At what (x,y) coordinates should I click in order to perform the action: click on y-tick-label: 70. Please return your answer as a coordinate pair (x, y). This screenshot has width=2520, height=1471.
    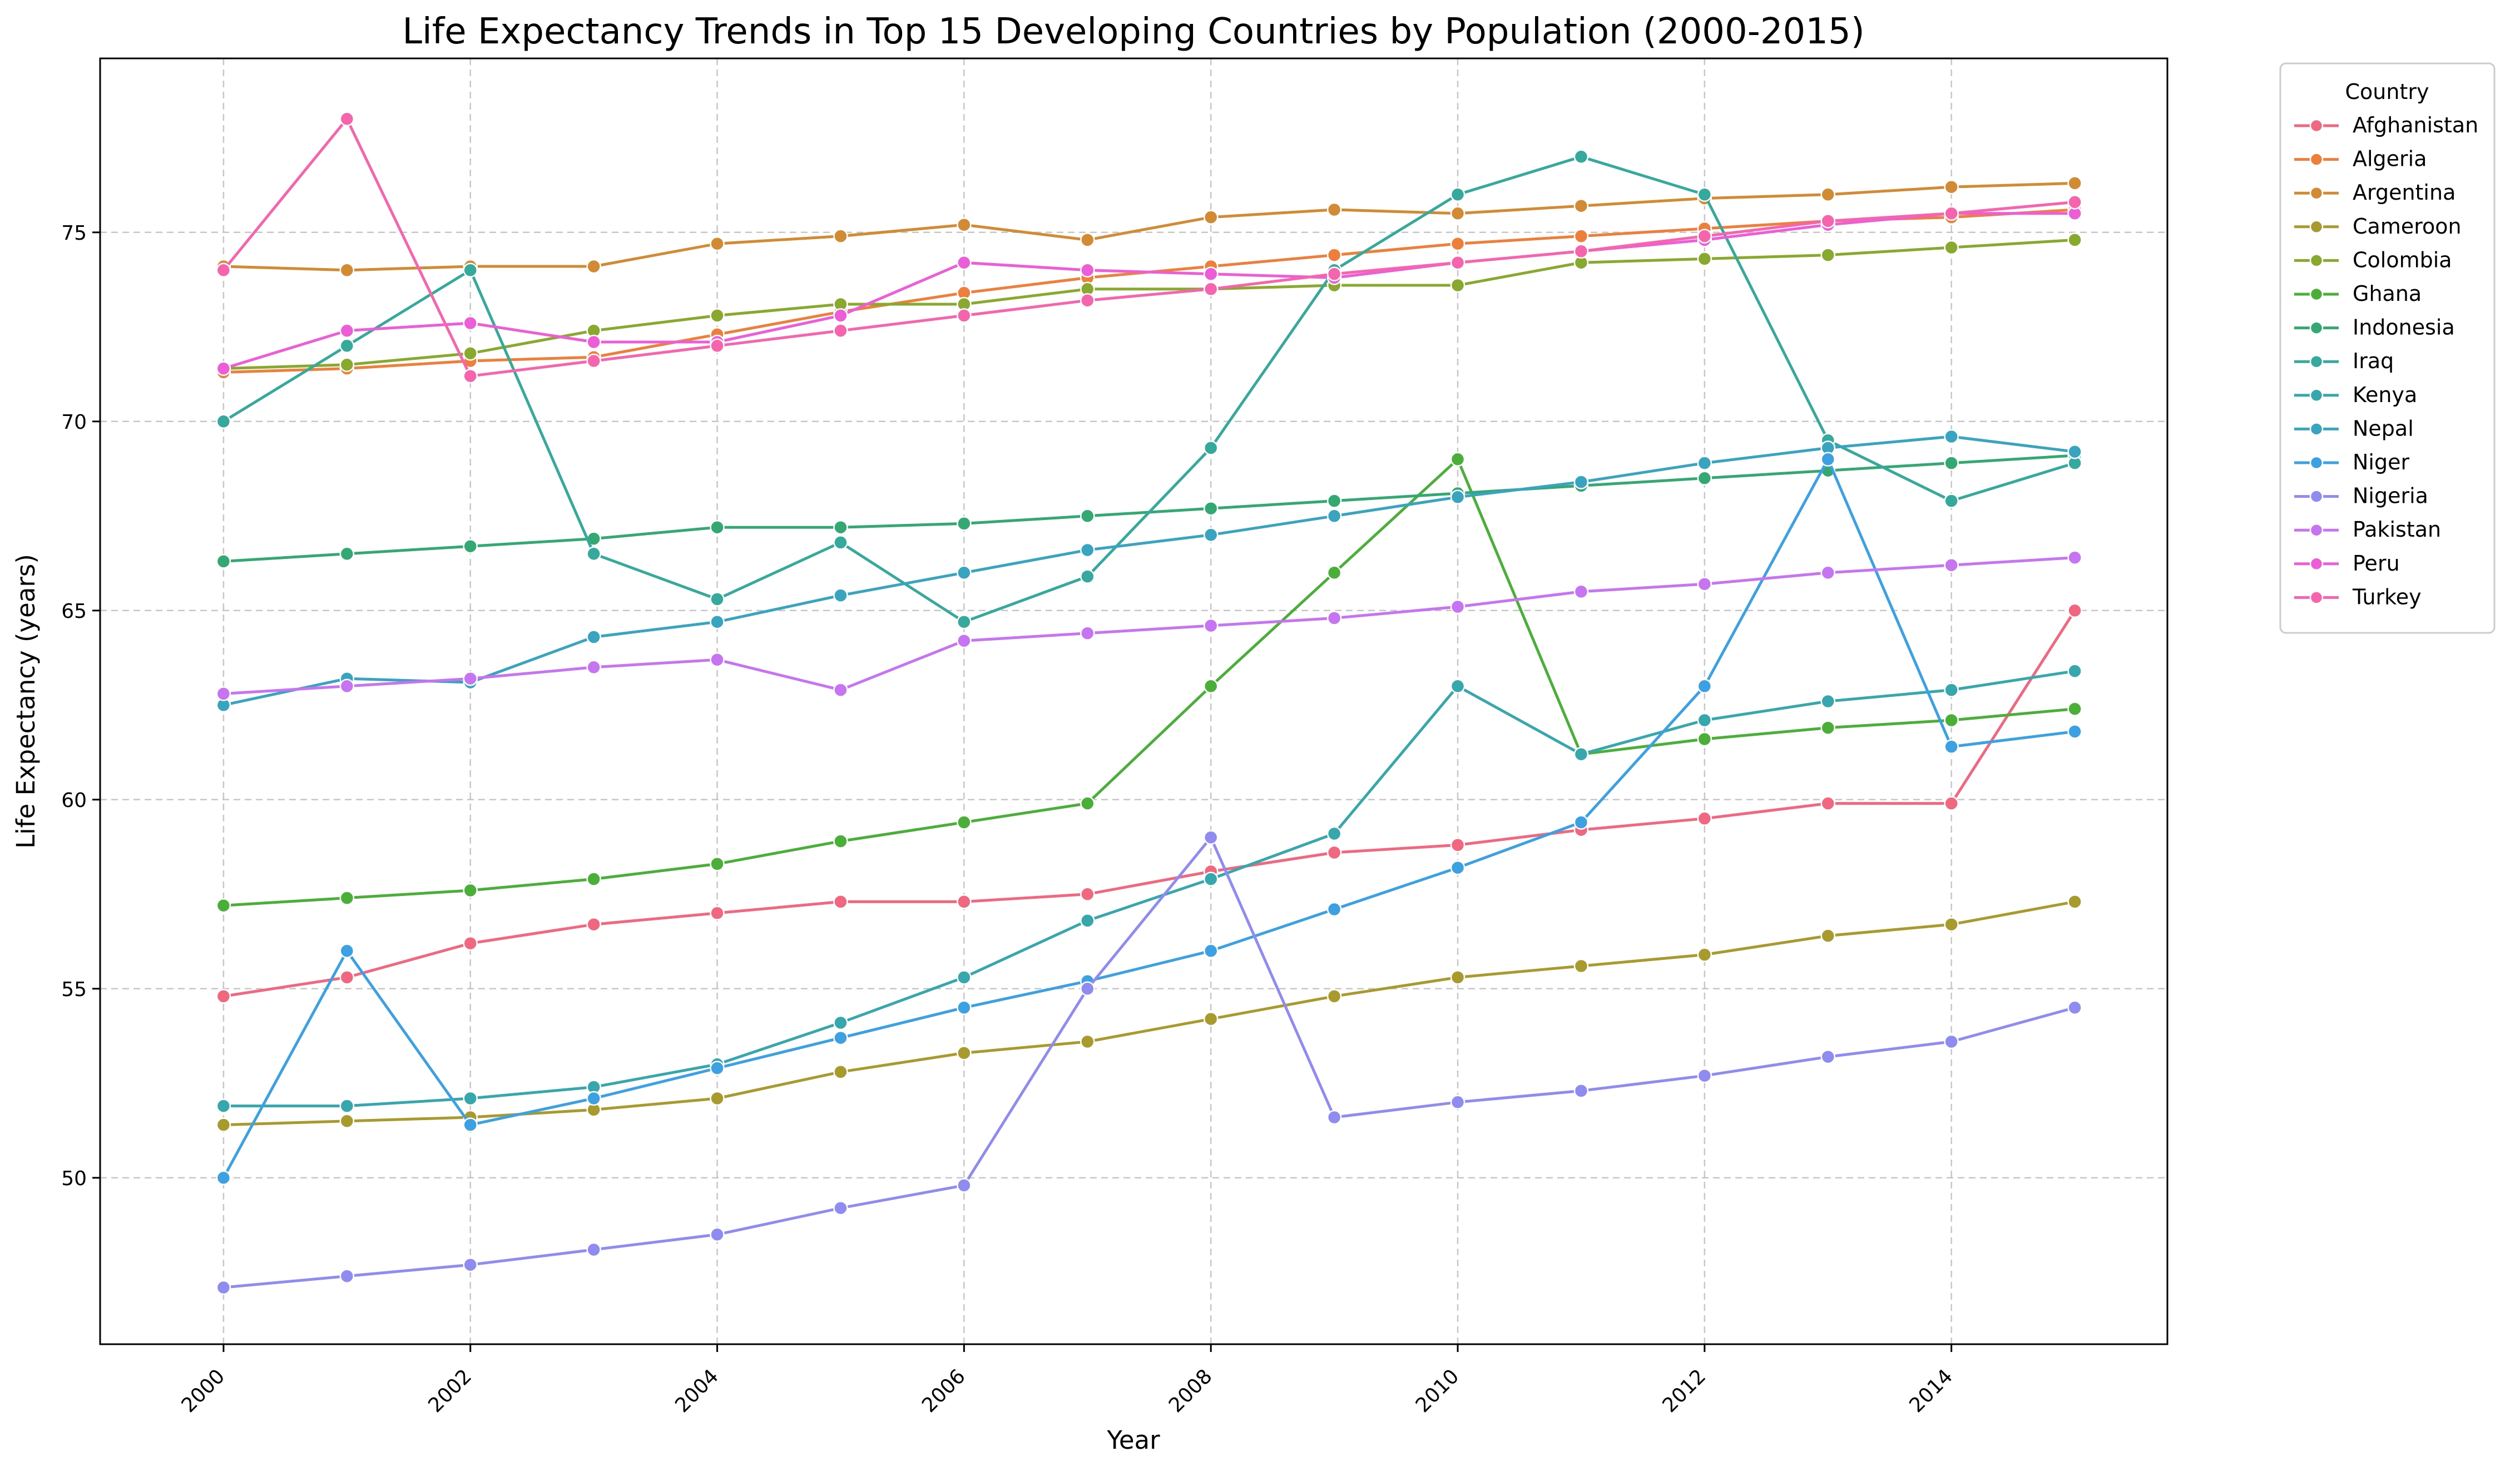
    Looking at the image, I should click on (74, 422).